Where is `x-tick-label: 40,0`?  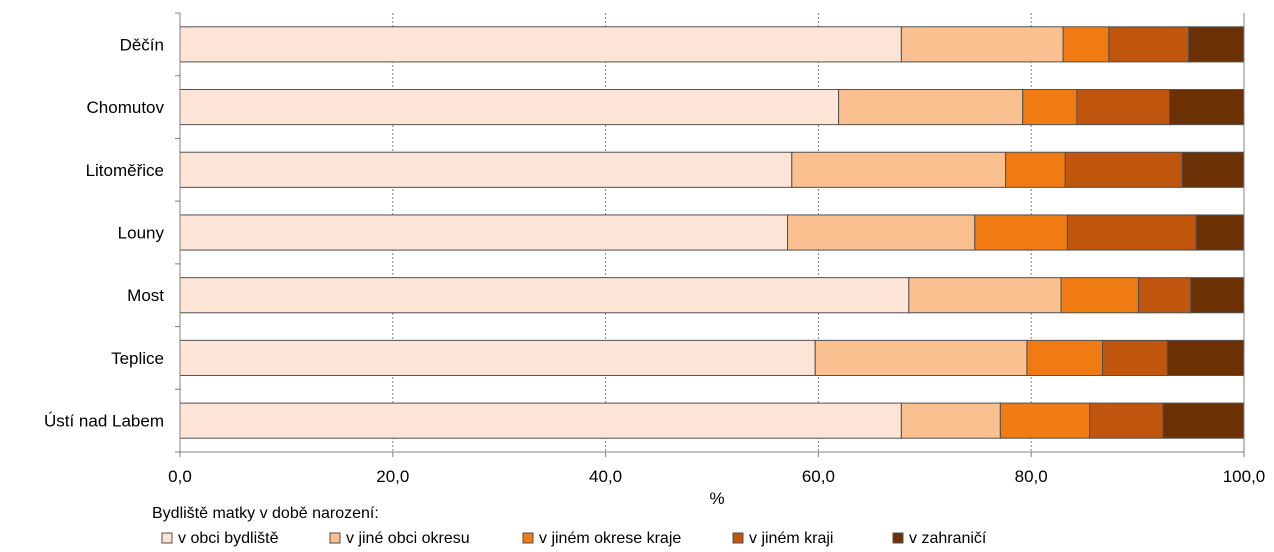
x-tick-label: 40,0 is located at coordinates (605, 476).